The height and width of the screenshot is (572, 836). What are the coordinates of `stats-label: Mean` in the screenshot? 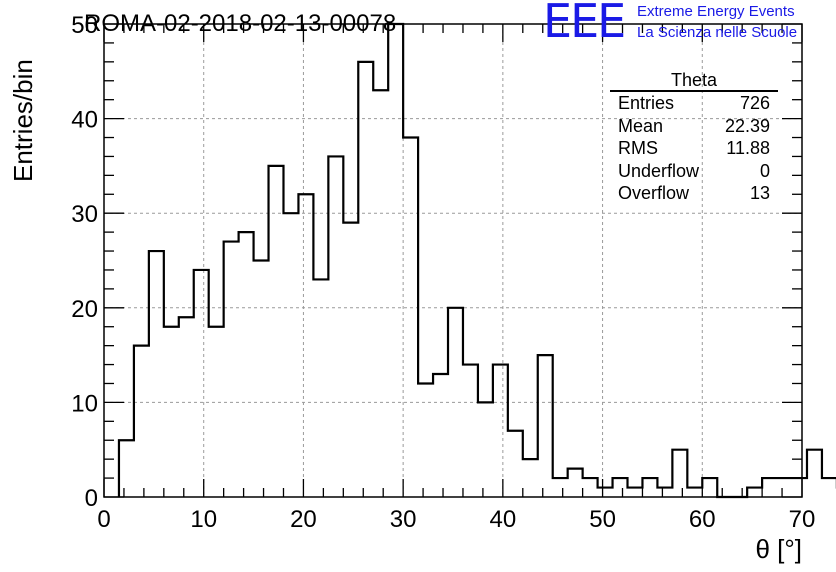 It's located at (641, 125).